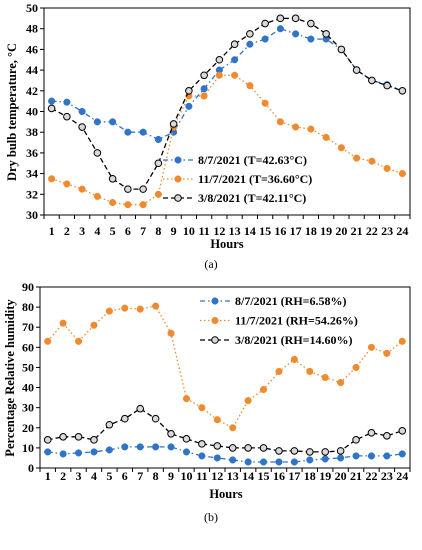  I want to click on x-tick-label: 17, so click(294, 476).